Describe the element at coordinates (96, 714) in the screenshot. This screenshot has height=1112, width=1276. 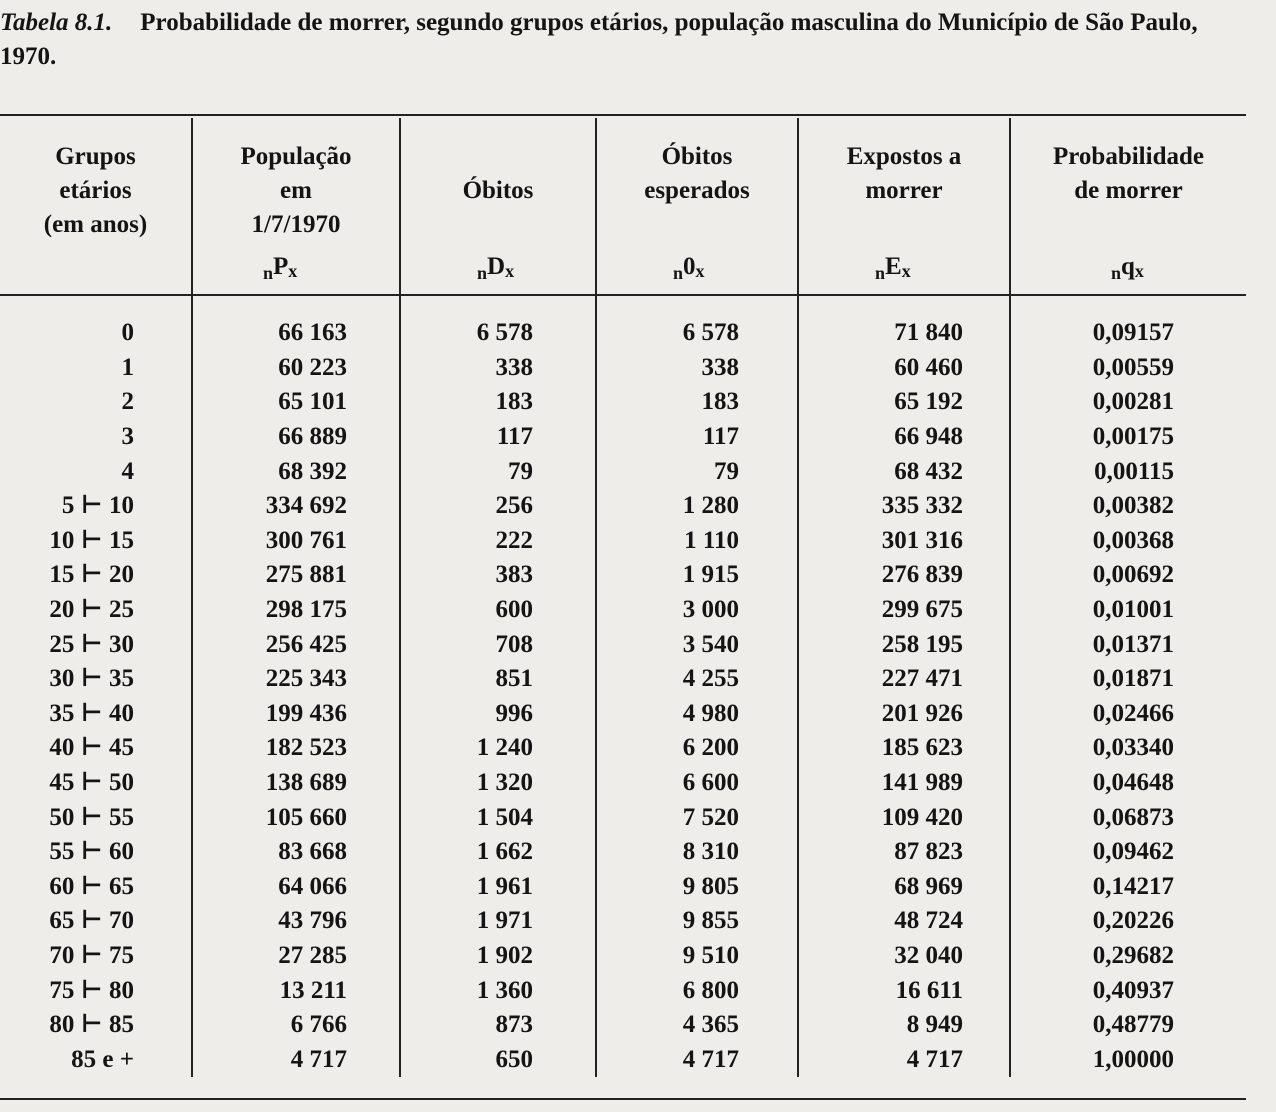
I see `cell-age-group: 35 ⊢ 40` at that location.